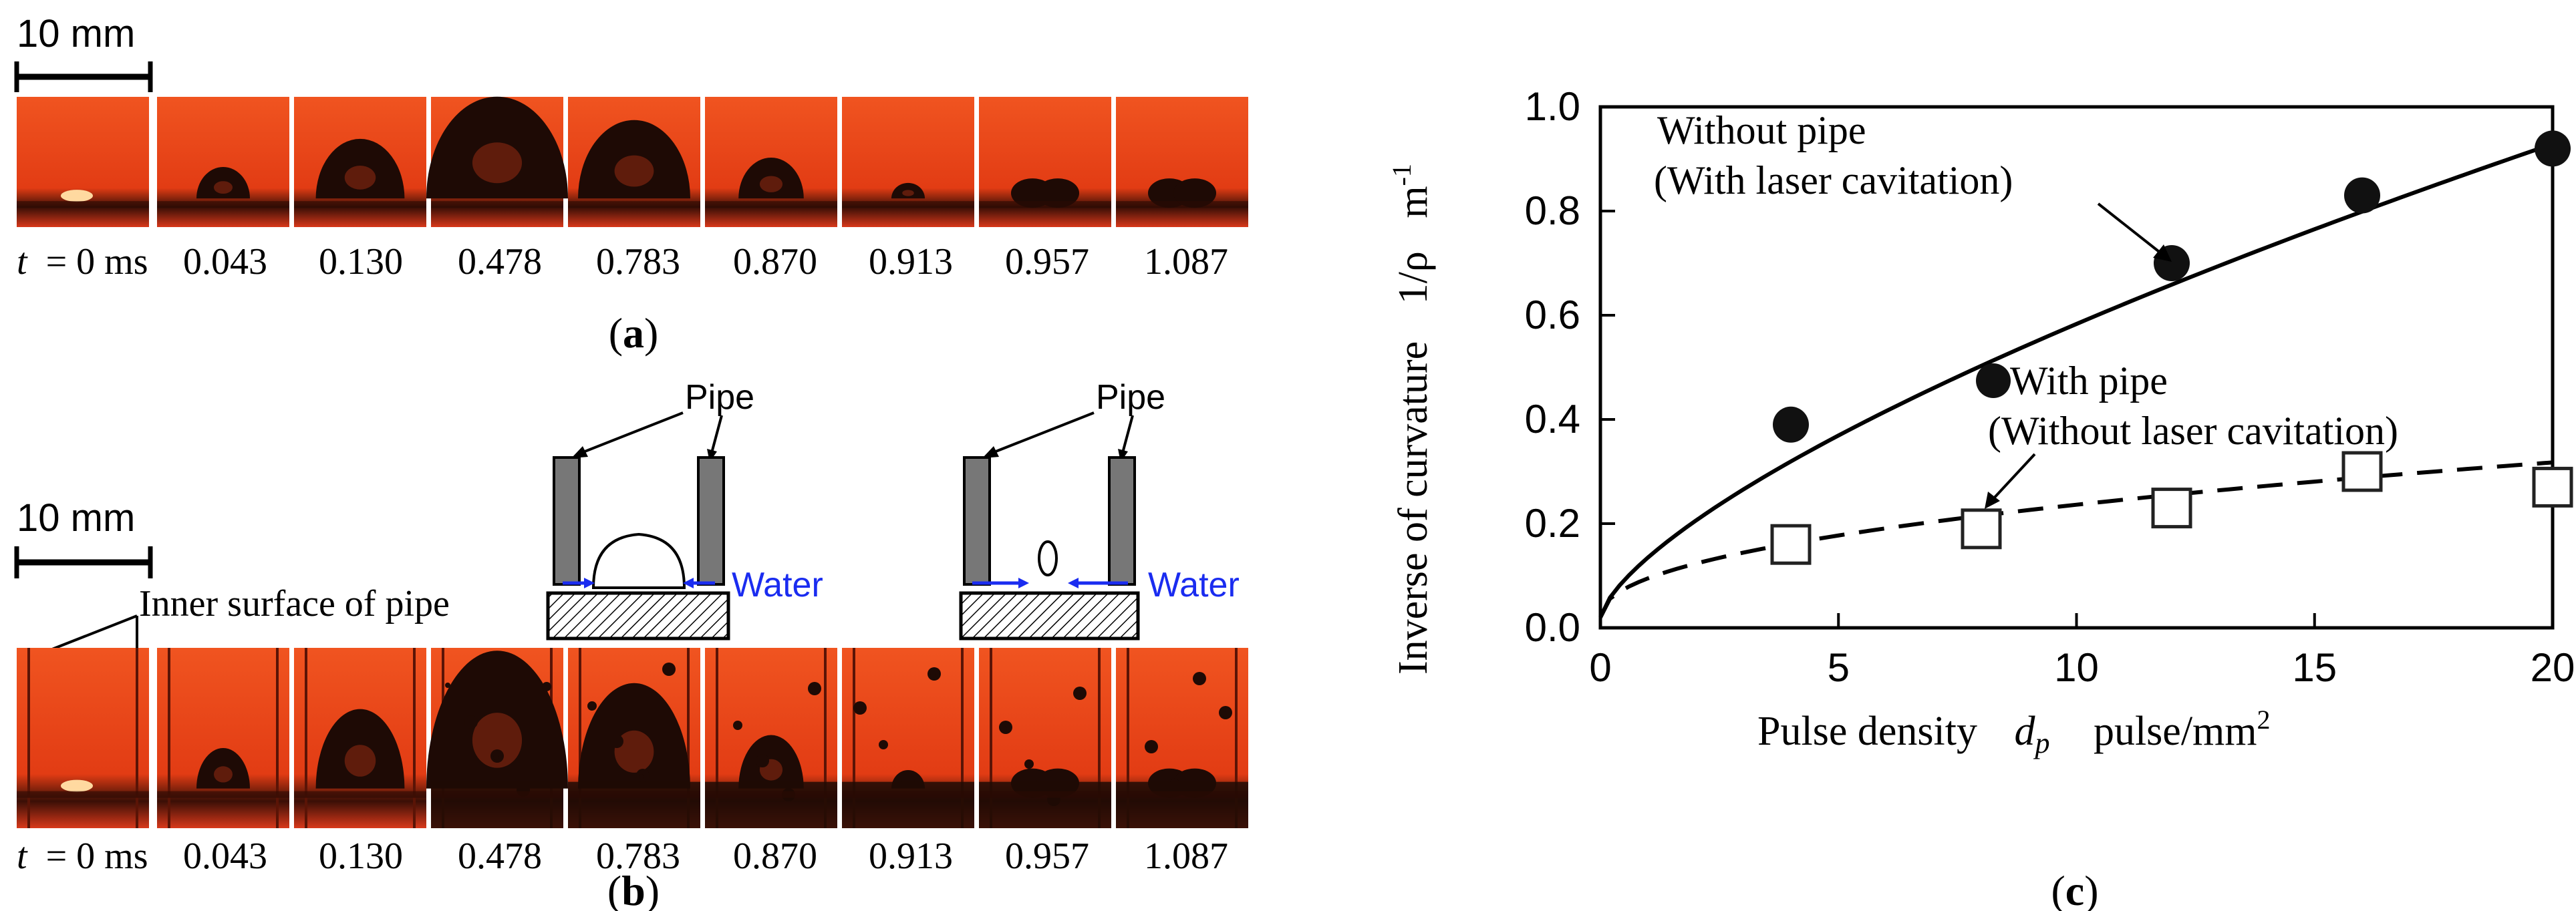  I want to click on y-axis-label: Inverse of curvature 1/ρ m-1, so click(1411, 419).